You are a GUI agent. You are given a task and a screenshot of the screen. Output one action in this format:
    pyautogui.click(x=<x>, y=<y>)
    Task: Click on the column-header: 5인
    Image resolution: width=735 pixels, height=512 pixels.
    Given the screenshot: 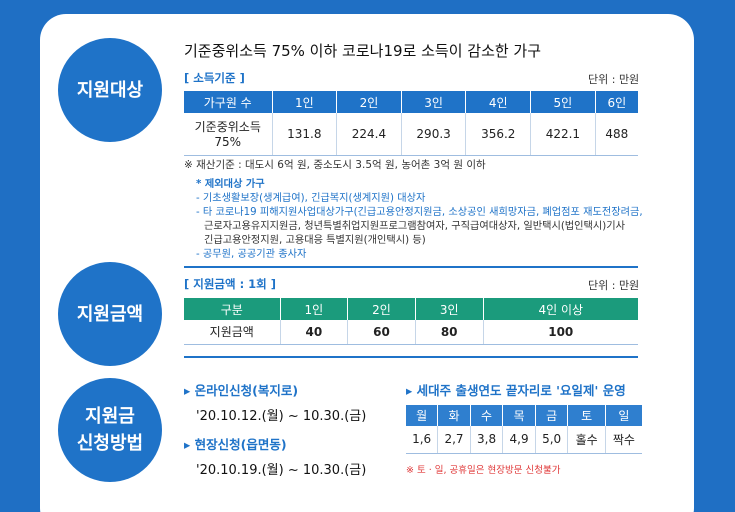 What is the action you would take?
    pyautogui.click(x=563, y=102)
    